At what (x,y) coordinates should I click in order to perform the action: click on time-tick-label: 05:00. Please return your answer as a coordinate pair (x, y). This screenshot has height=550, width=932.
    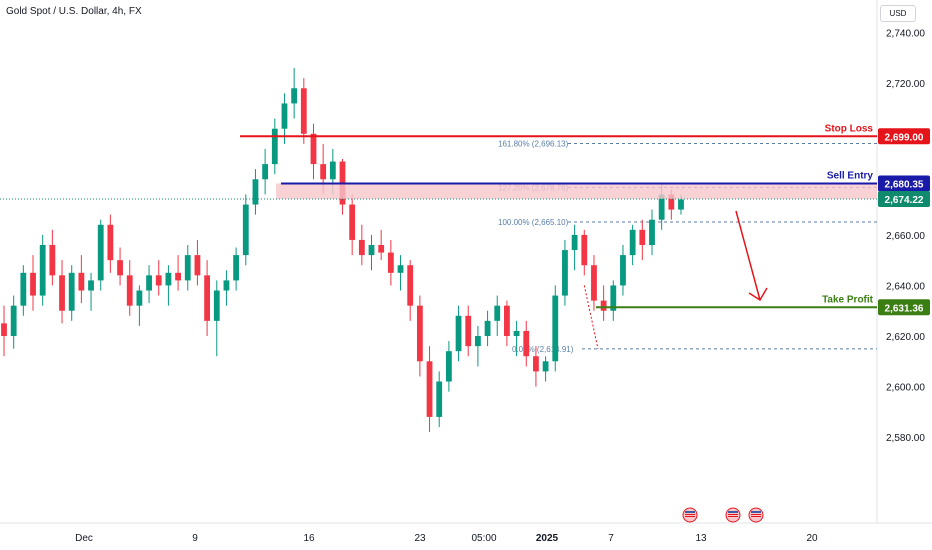
    Looking at the image, I should click on (483, 538).